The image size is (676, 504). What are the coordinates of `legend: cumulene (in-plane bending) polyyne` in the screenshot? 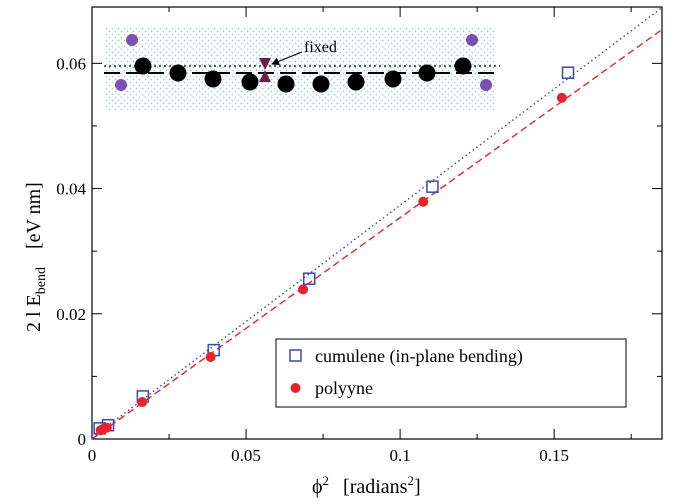 It's located at (451, 373).